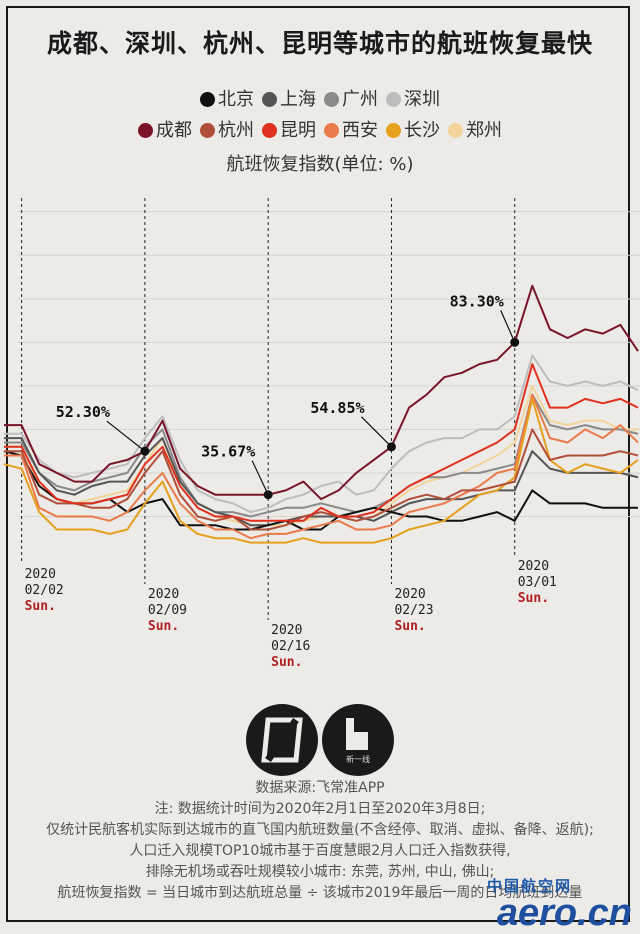  Describe the element at coordinates (320, 809) in the screenshot. I see `note-period: 注: 数据统计时间为2020年2月1日至2020年3月8日;` at that location.